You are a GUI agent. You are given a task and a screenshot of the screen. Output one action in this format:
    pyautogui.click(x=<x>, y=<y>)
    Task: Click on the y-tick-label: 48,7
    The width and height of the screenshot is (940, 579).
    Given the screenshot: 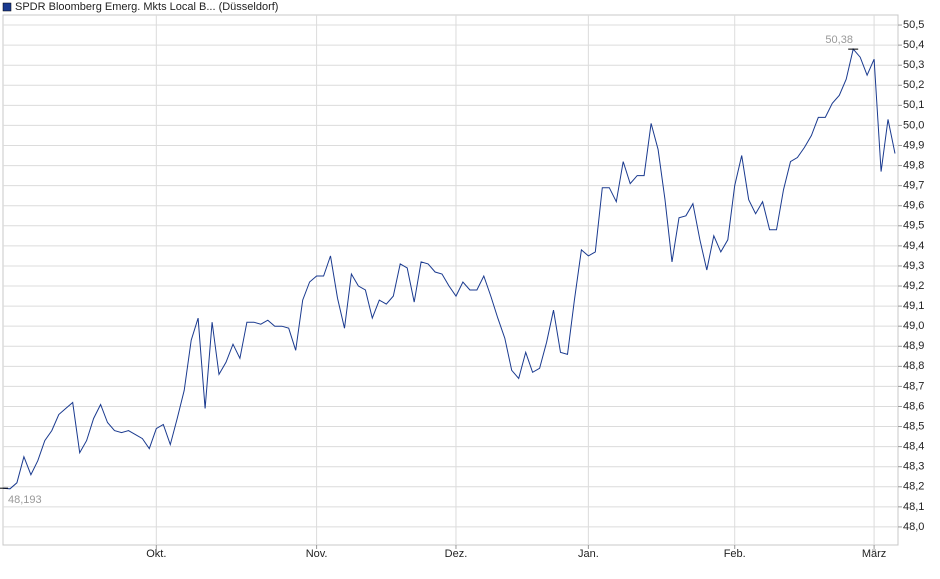 What is the action you would take?
    pyautogui.click(x=913, y=386)
    